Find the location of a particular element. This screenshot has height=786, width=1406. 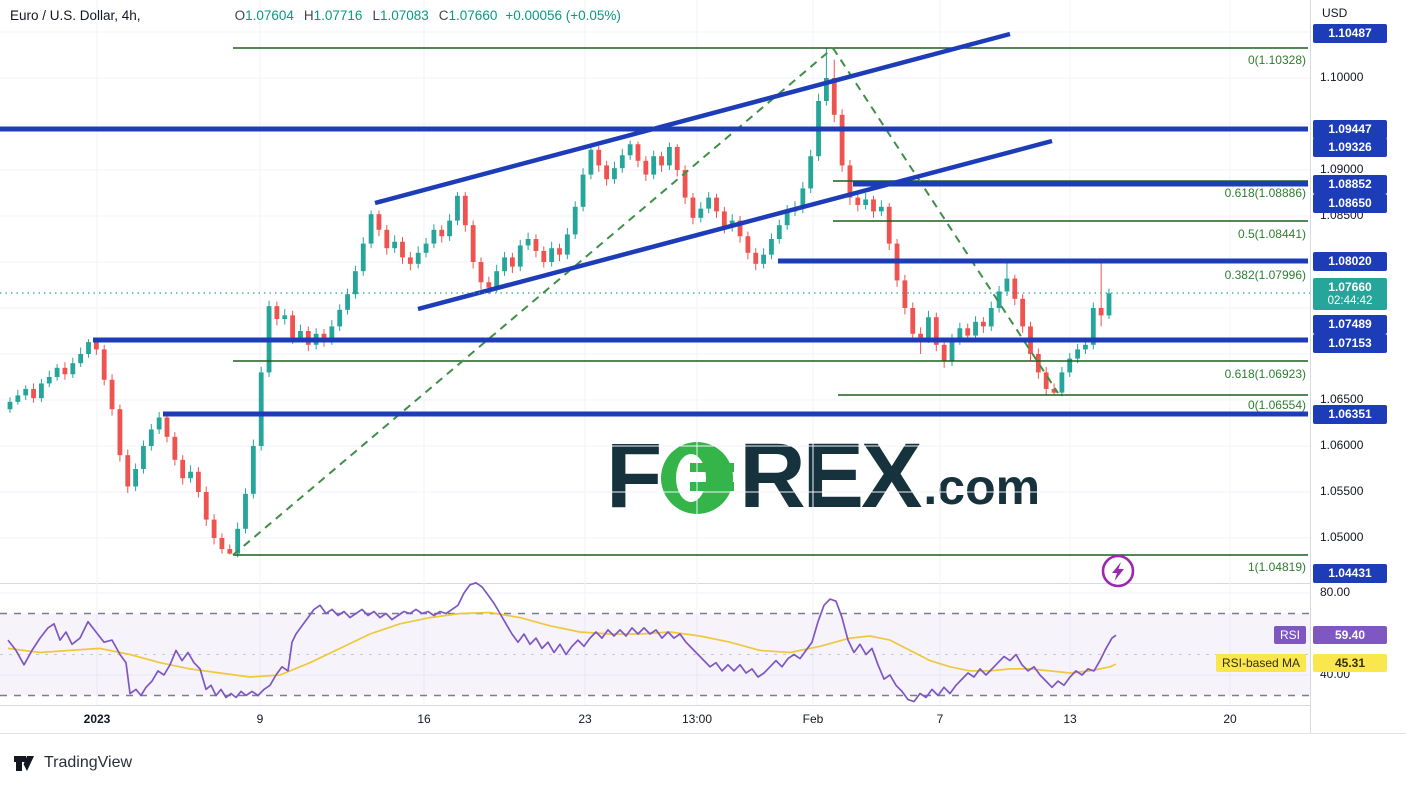

time-axis-label: Feb is located at coordinates (813, 719).